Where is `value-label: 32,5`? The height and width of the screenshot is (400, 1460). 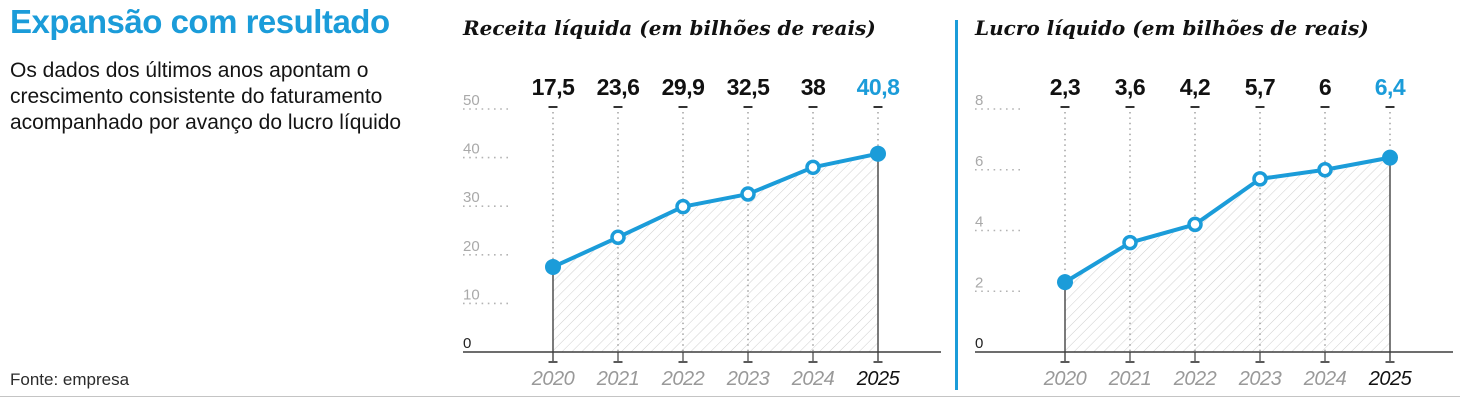
value-label: 32,5 is located at coordinates (748, 87).